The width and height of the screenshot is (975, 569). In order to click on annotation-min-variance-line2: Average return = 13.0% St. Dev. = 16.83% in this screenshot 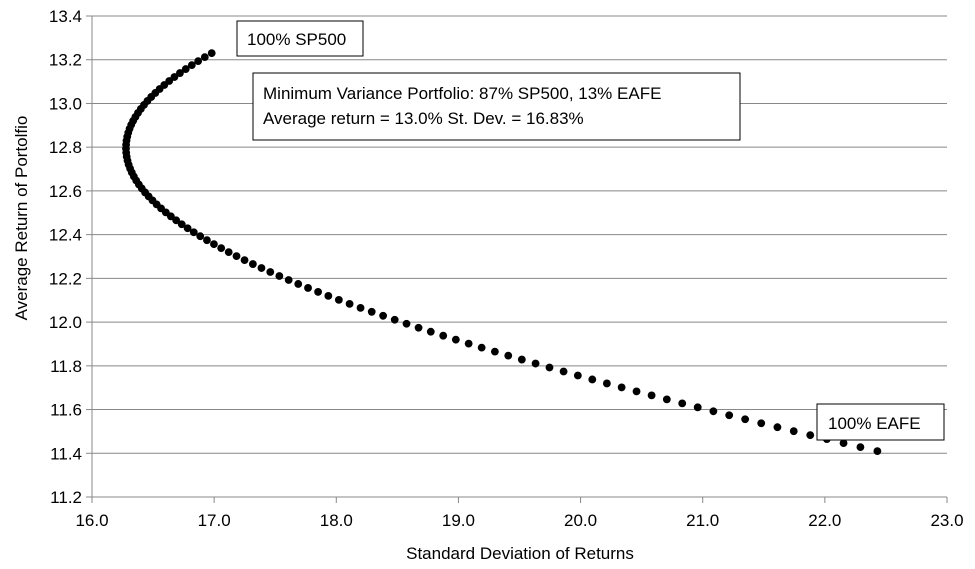, I will do `click(423, 118)`.